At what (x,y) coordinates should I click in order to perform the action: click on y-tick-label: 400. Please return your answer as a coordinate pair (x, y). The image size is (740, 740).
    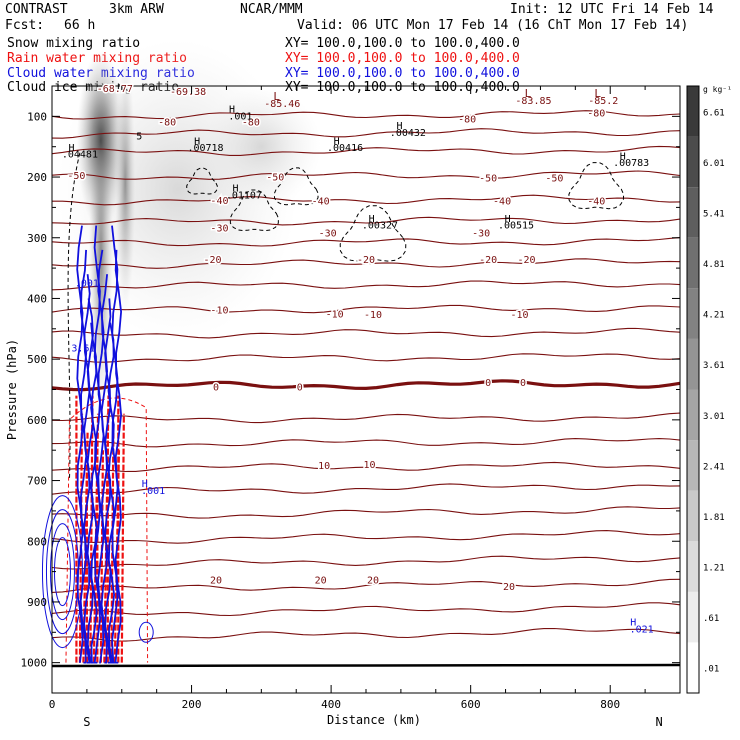
    Looking at the image, I should click on (37, 298).